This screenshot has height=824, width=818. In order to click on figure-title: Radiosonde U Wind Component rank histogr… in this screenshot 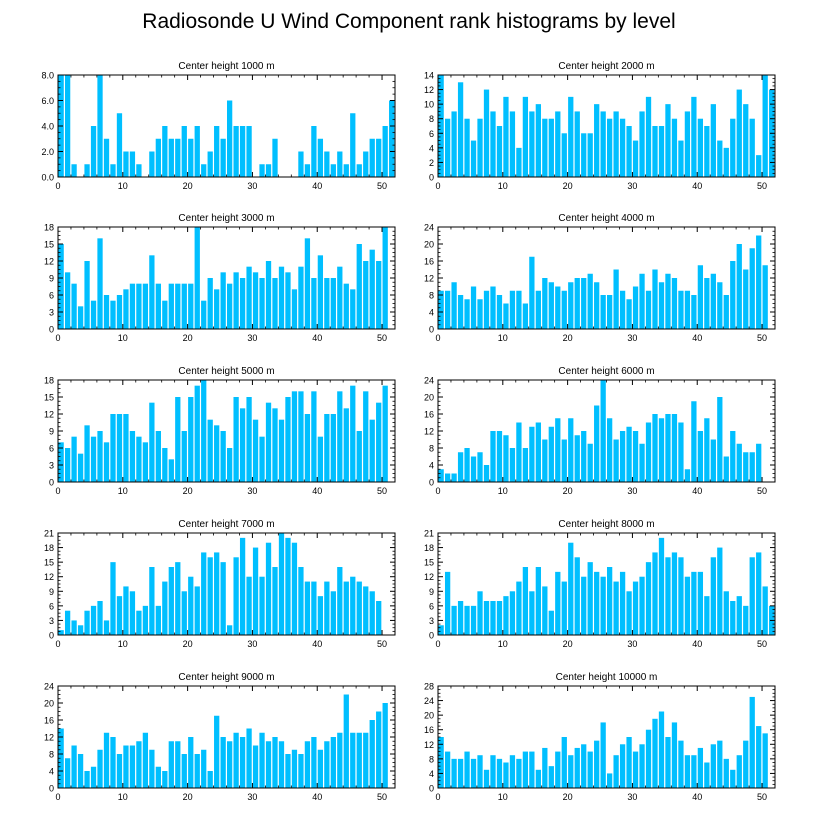, I will do `click(409, 21)`.